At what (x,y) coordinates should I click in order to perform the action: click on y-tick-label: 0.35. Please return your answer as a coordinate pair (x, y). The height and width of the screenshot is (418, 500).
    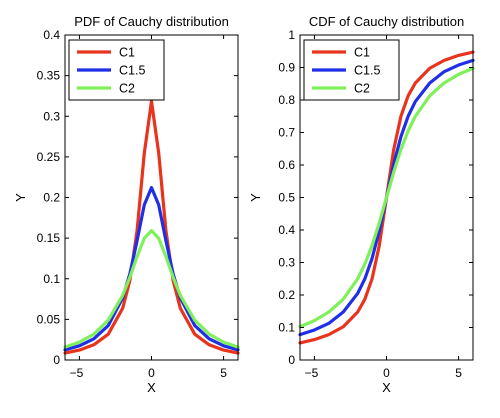
    Looking at the image, I should click on (49, 76).